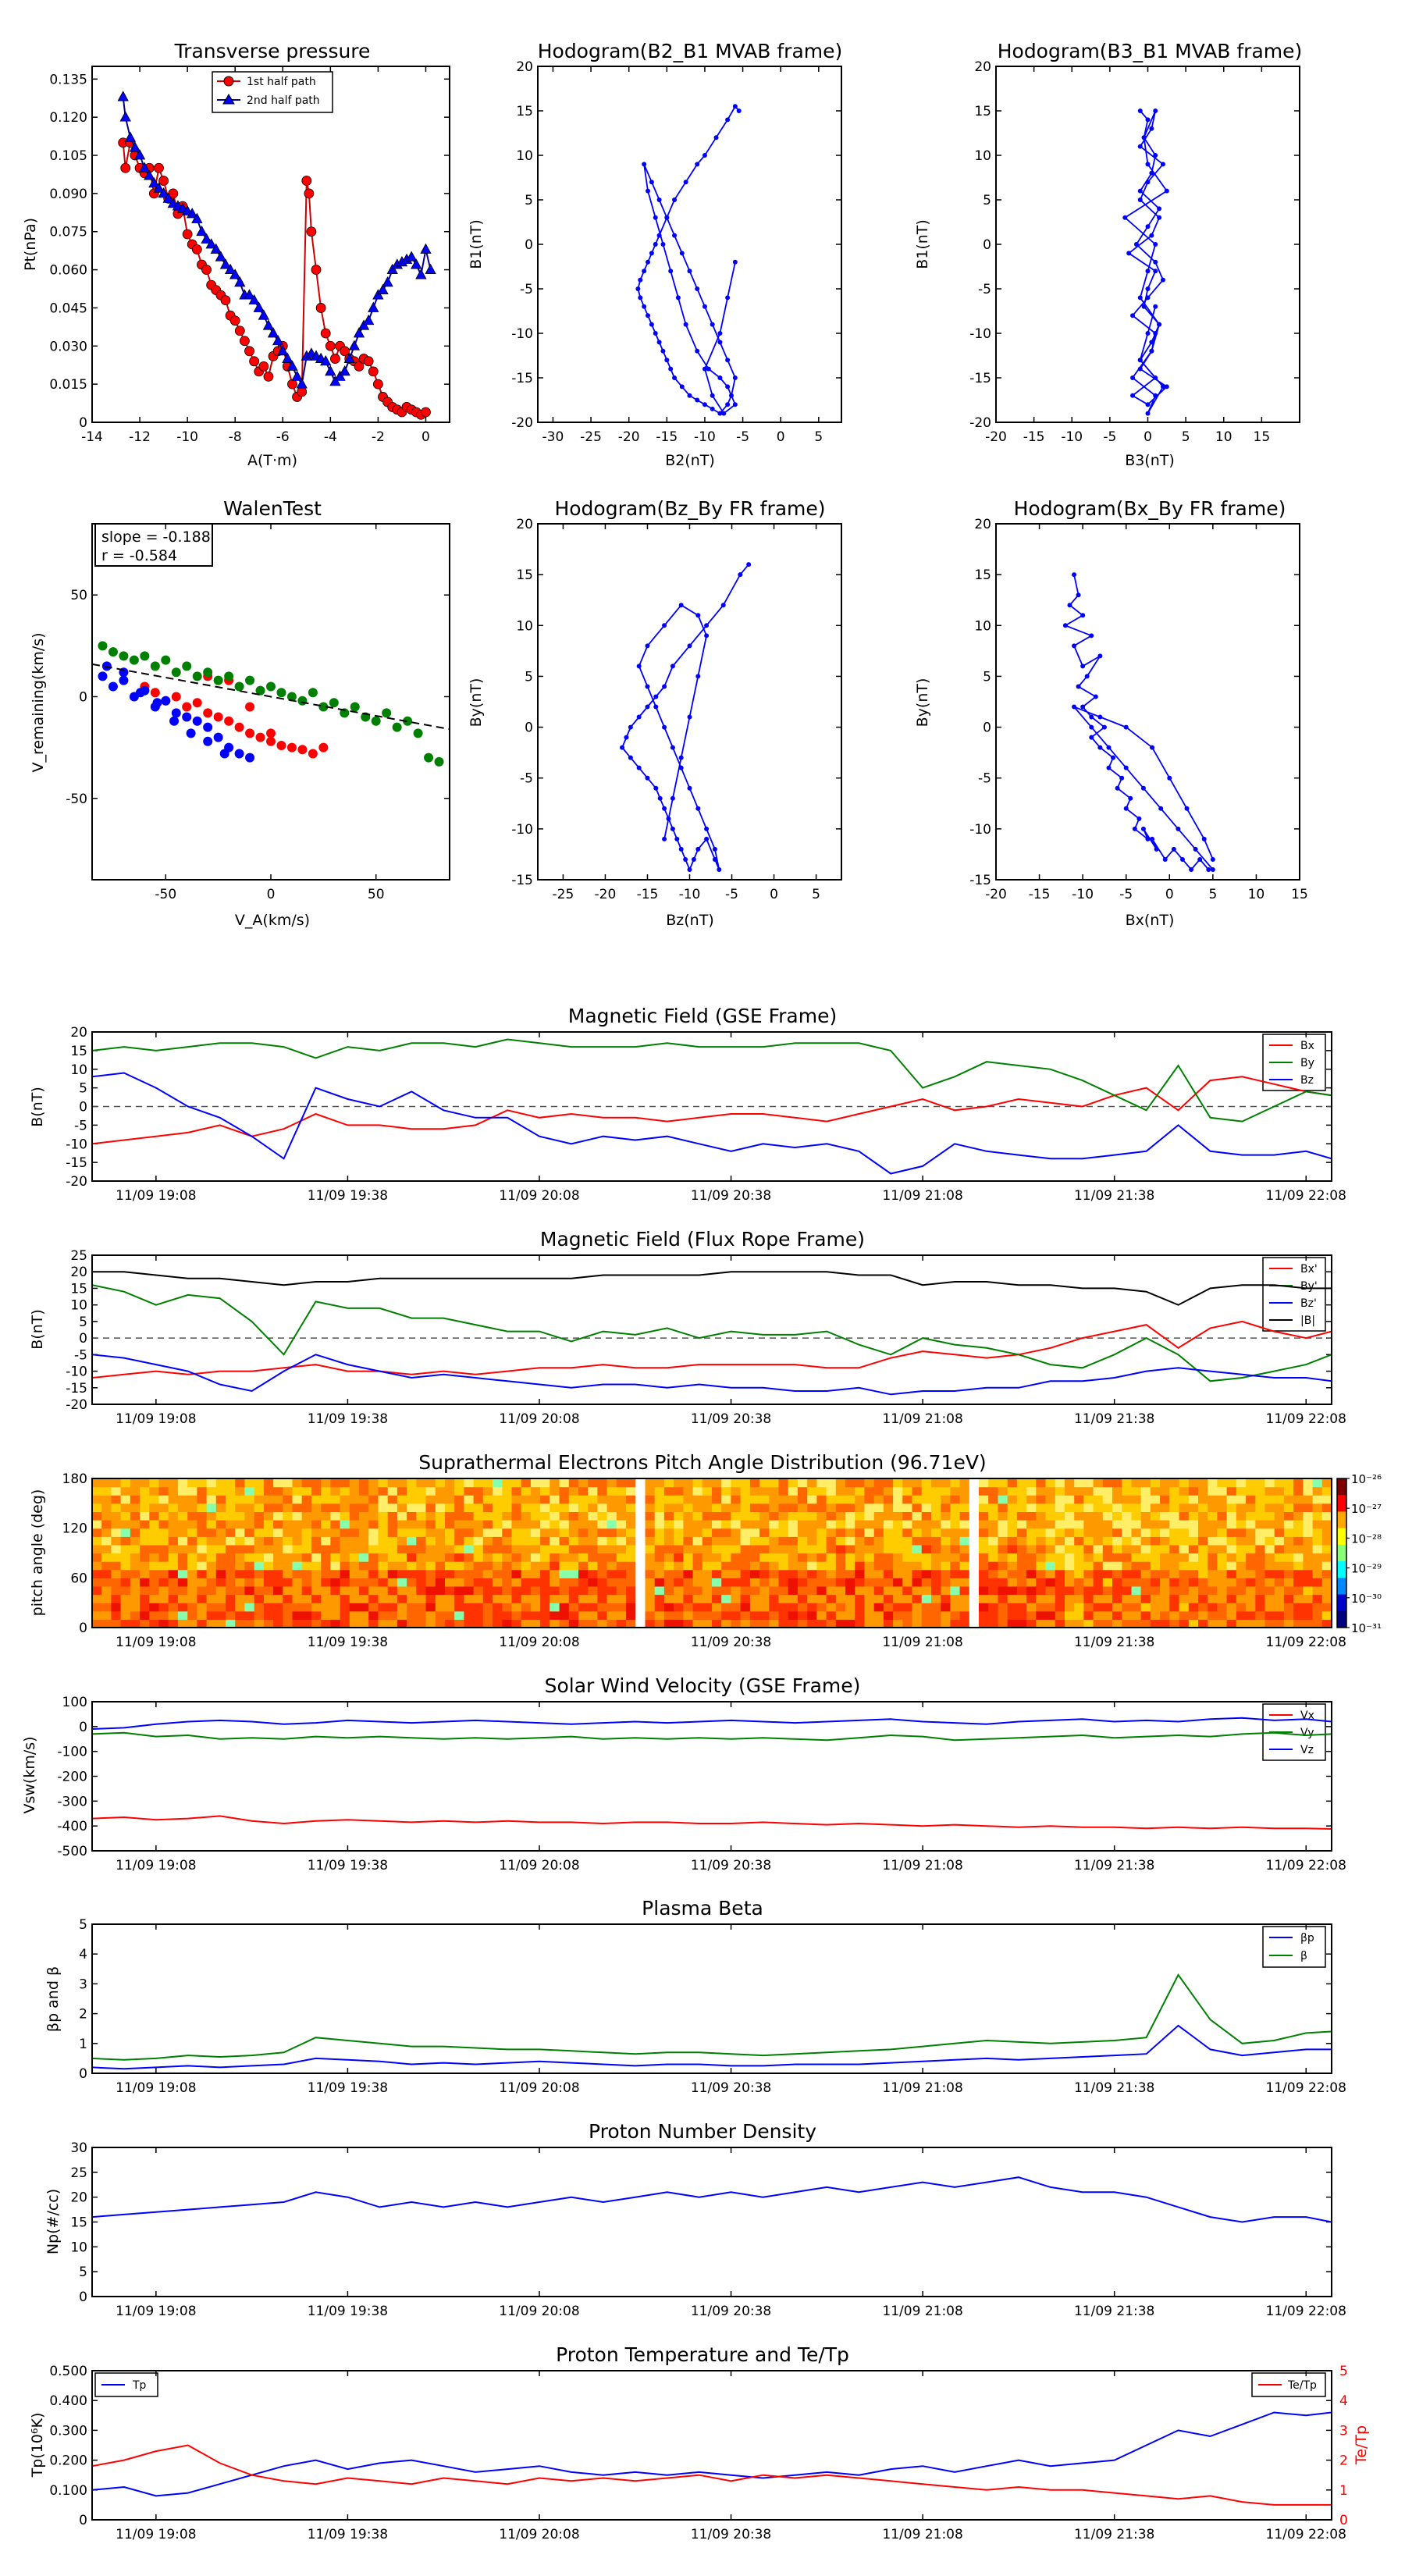 This screenshot has width=1405, height=2576. Describe the element at coordinates (667, 437) in the screenshot. I see `h1-xtick-label: -15` at that location.